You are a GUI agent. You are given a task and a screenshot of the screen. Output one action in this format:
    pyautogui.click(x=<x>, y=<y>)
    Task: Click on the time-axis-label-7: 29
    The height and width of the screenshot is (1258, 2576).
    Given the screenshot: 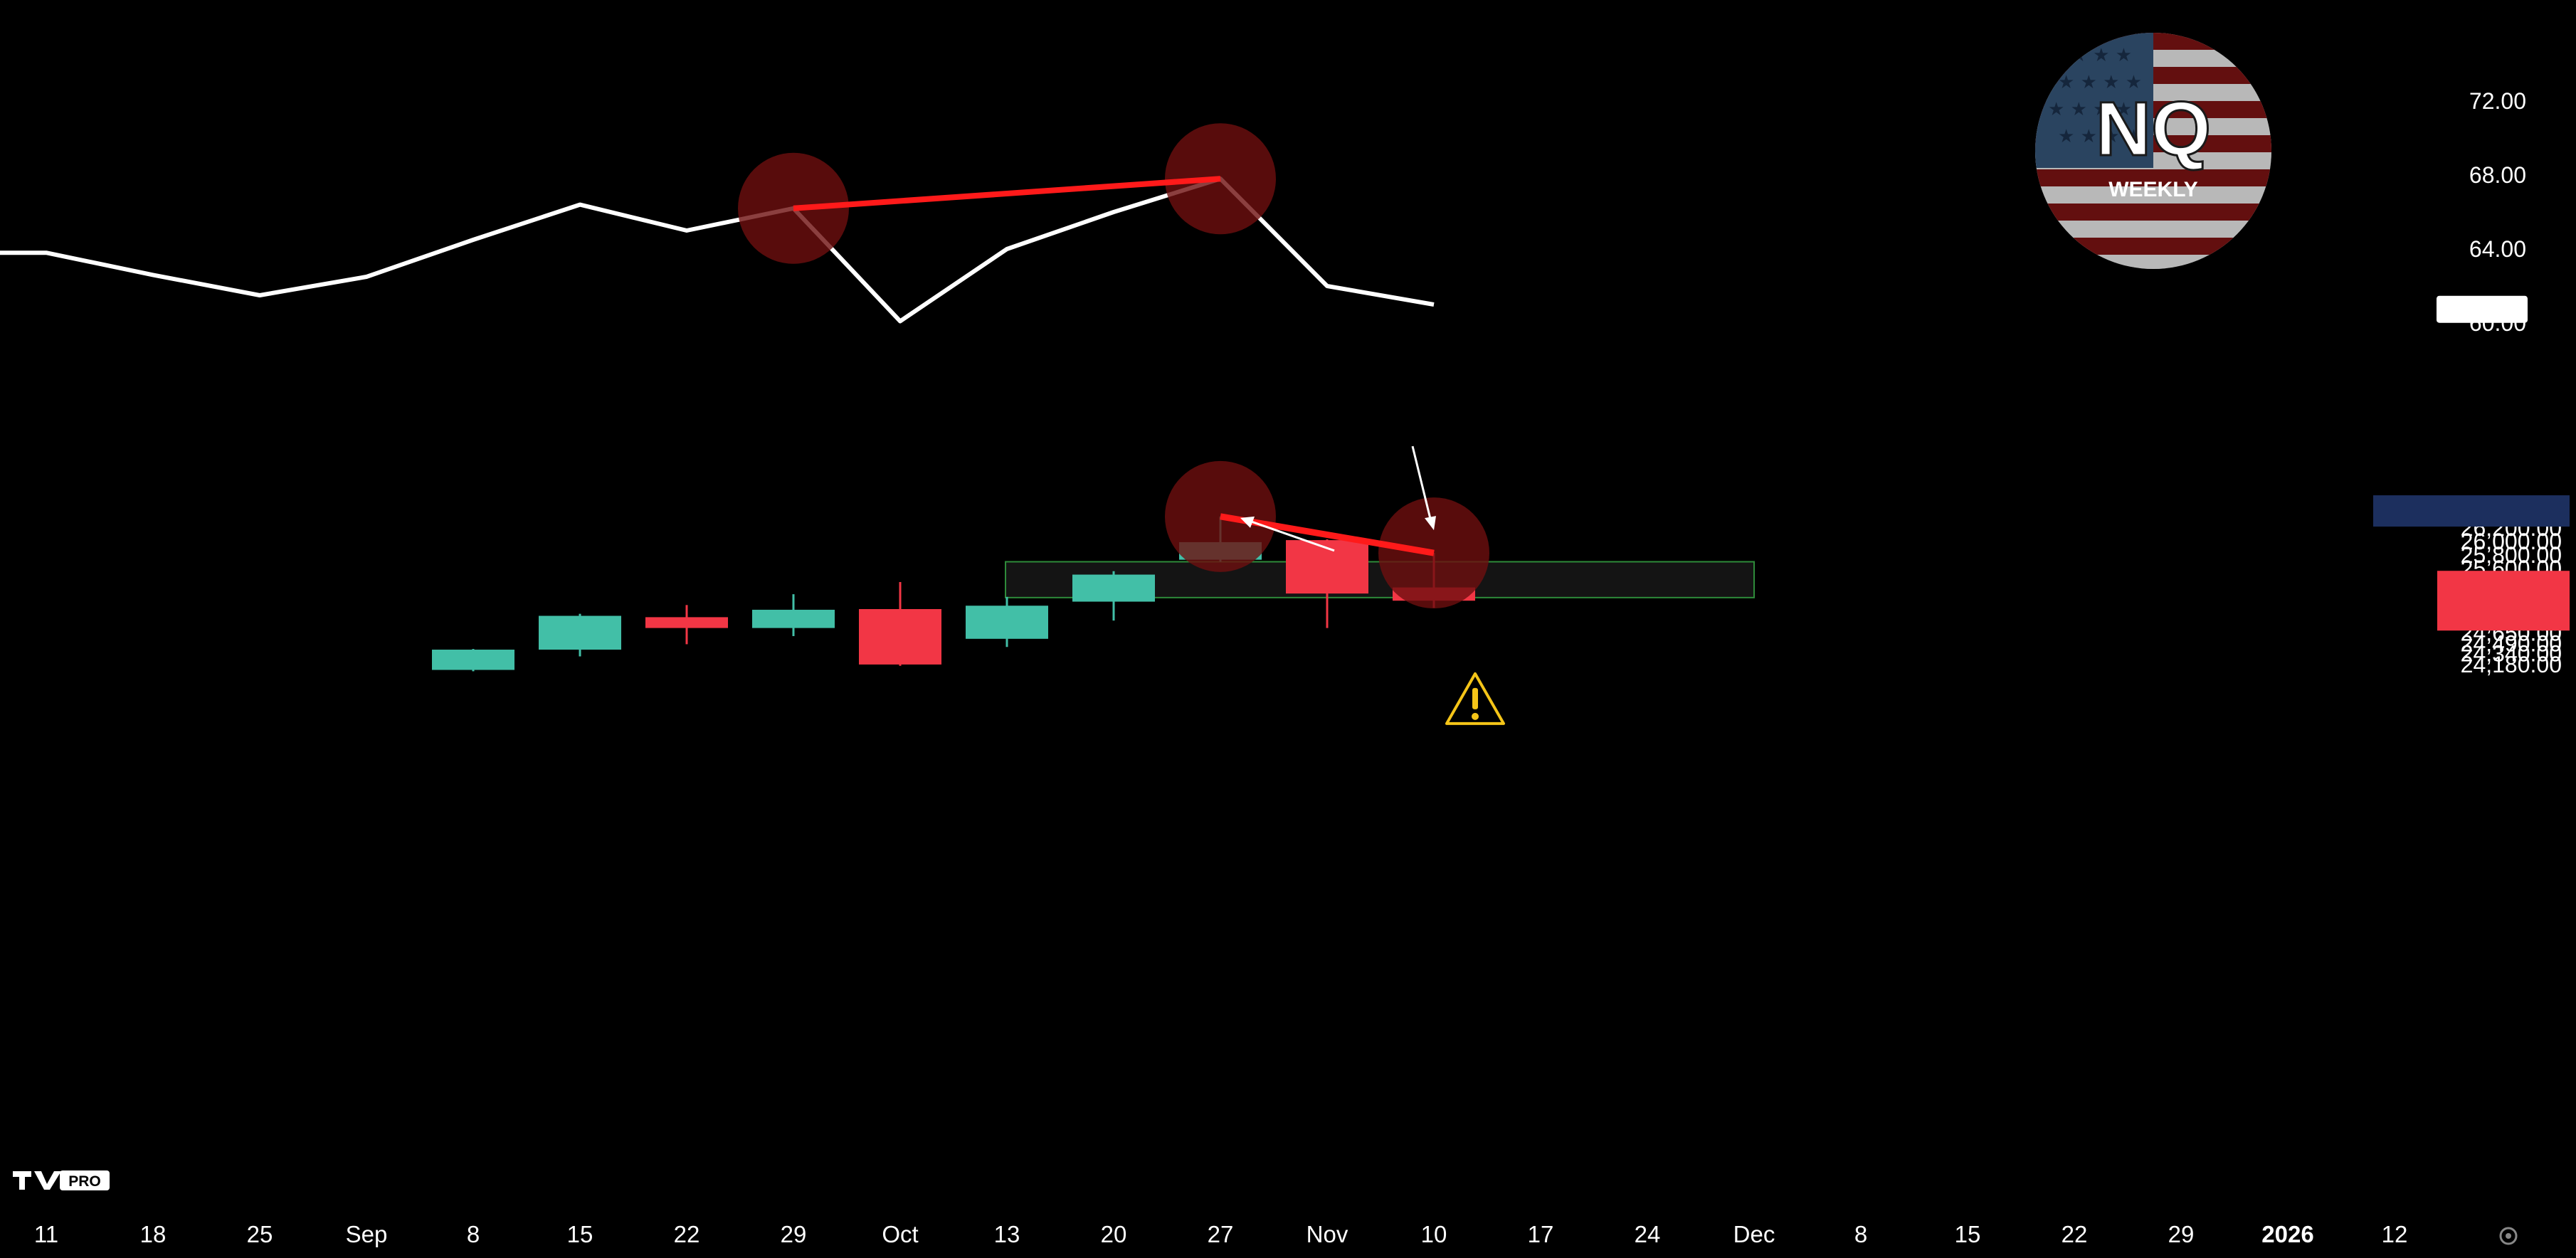 What is the action you would take?
    pyautogui.click(x=794, y=1234)
    